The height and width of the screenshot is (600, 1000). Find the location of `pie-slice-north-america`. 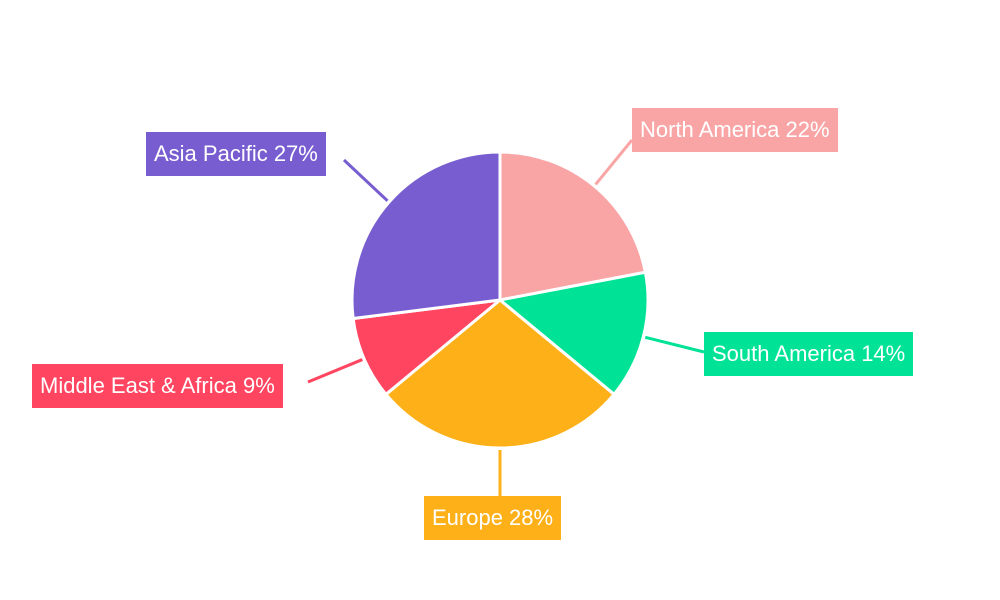

pie-slice-north-america is located at coordinates (573, 226).